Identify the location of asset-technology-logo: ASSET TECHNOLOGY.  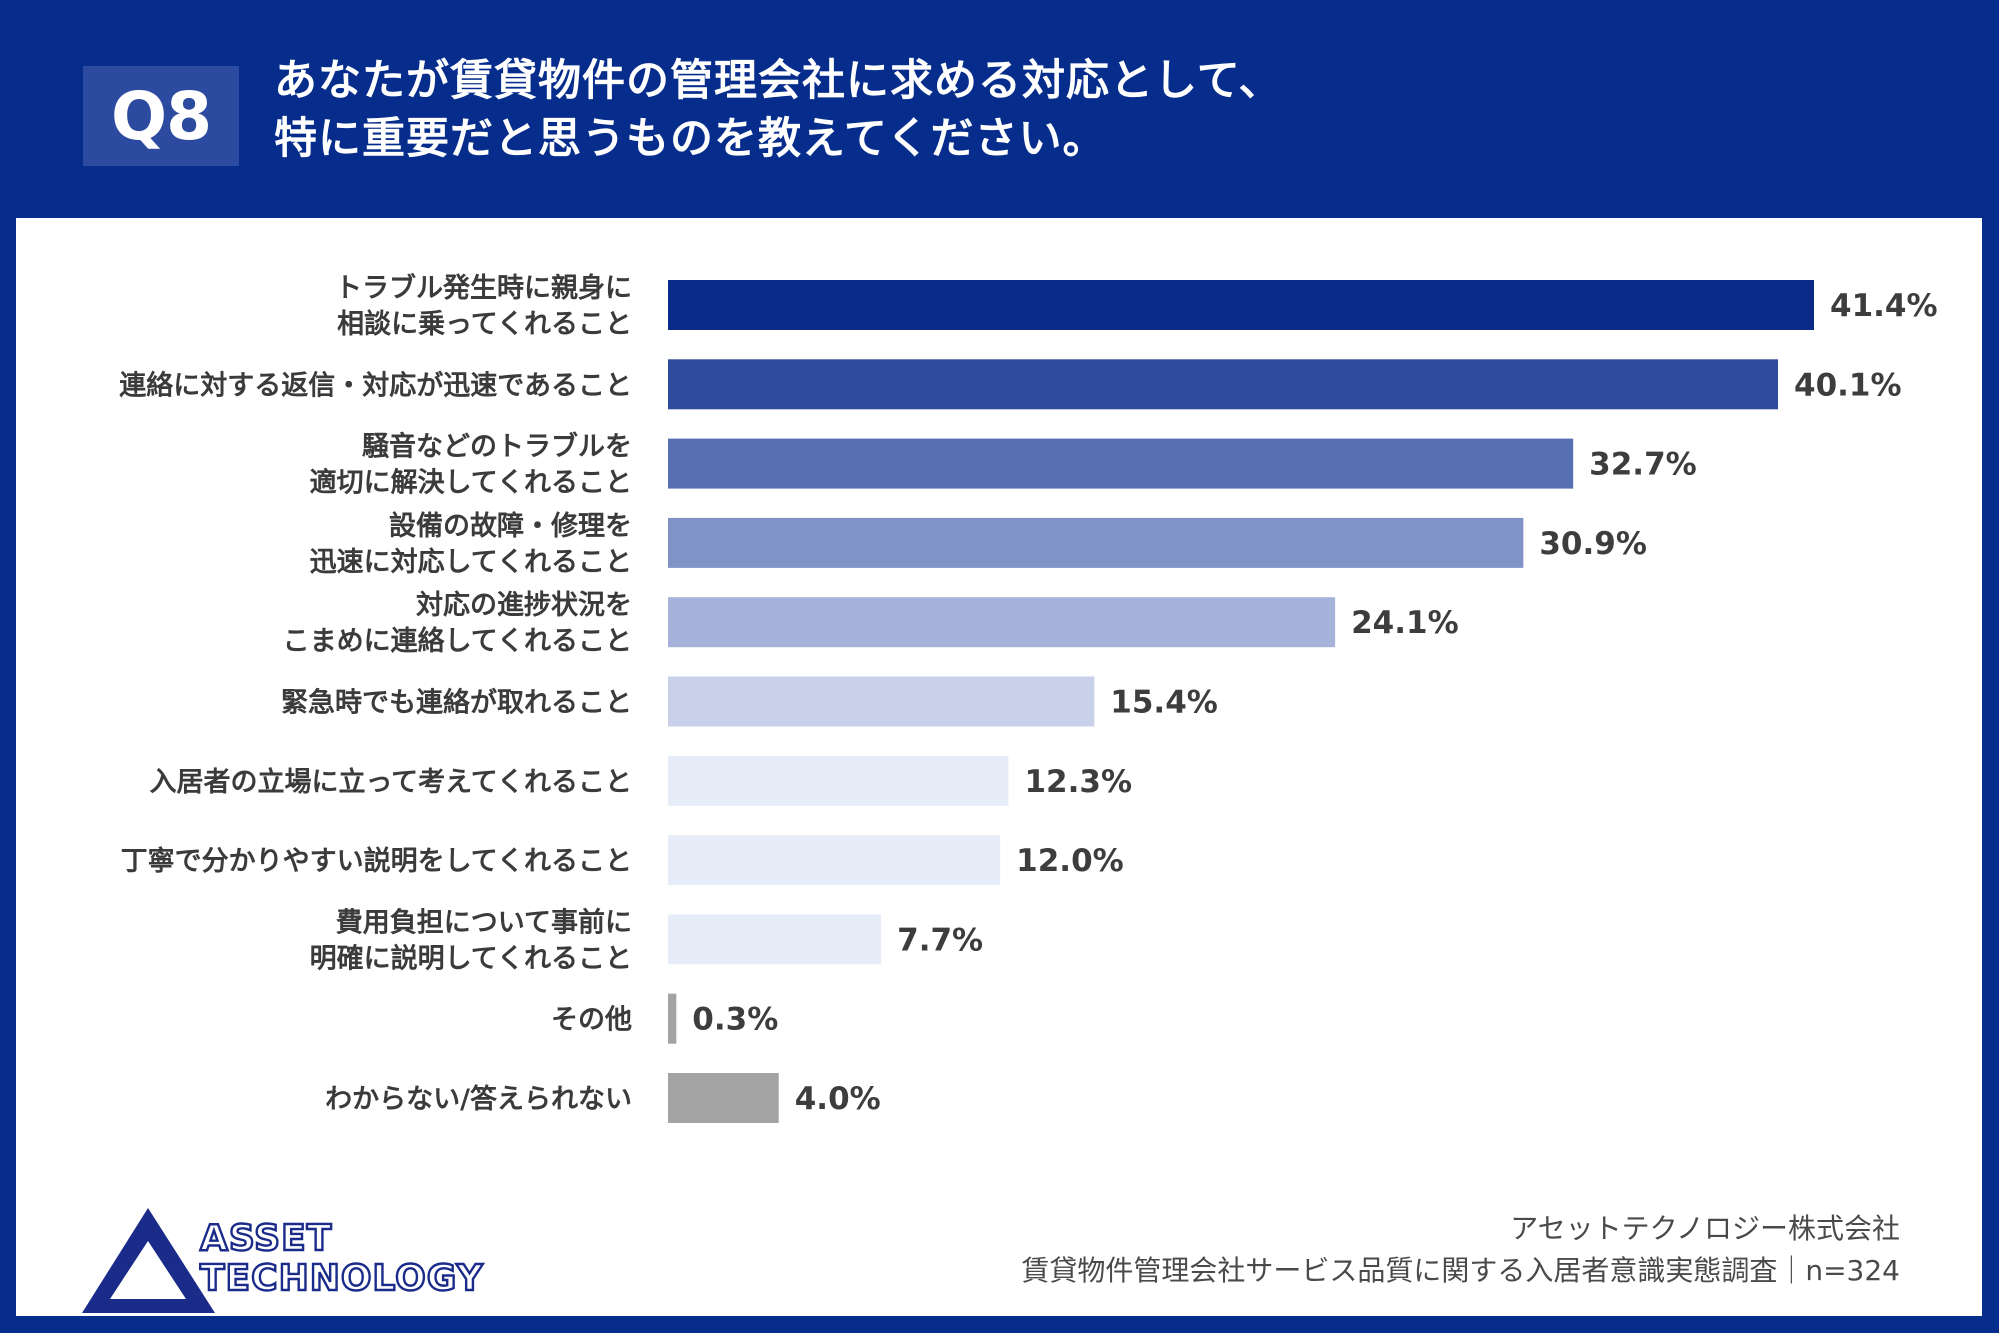
(330, 1253).